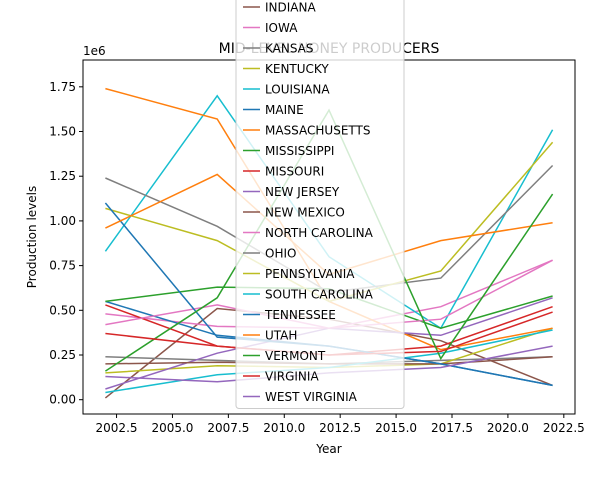 The width and height of the screenshot is (600, 484). Describe the element at coordinates (299, 151) in the screenshot. I see `legend-label: MISSISSIPPI` at that location.